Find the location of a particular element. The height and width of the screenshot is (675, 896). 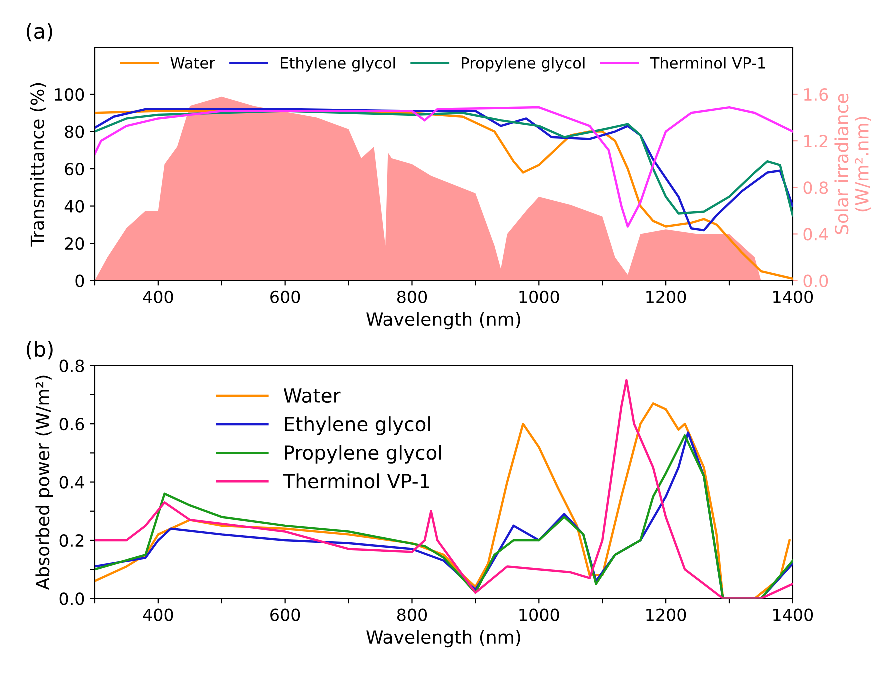

y-tick-label: 40 is located at coordinates (74, 206).